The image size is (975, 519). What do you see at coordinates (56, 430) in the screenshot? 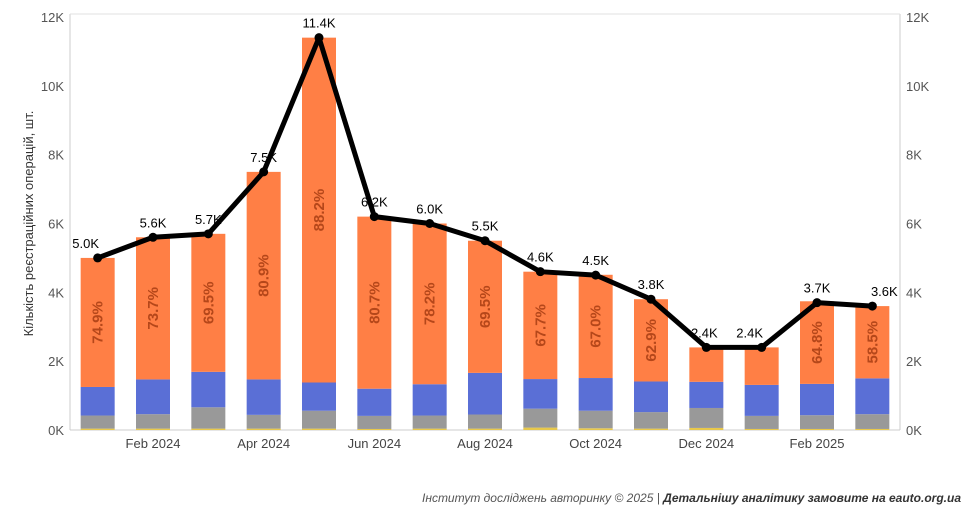
I see `y-tick-left-label: 0K` at bounding box center [56, 430].